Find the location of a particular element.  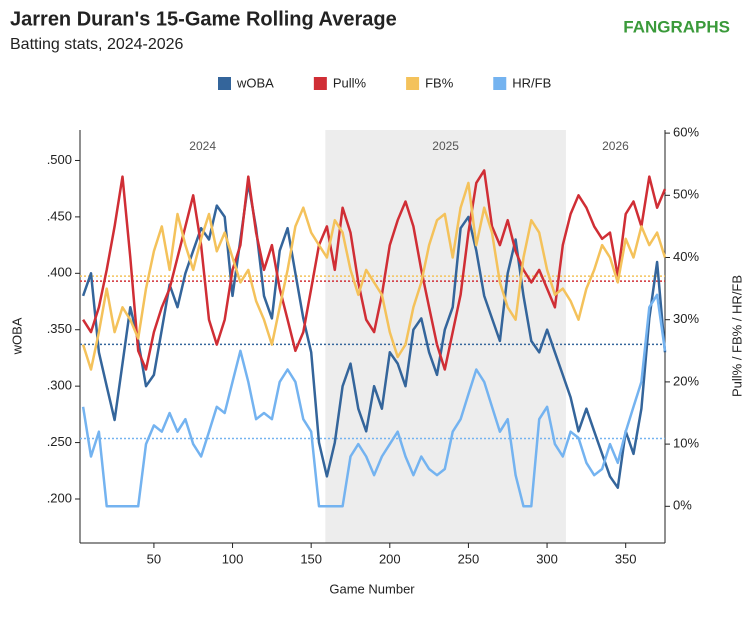

y-tick-label: .450 is located at coordinates (59, 215).